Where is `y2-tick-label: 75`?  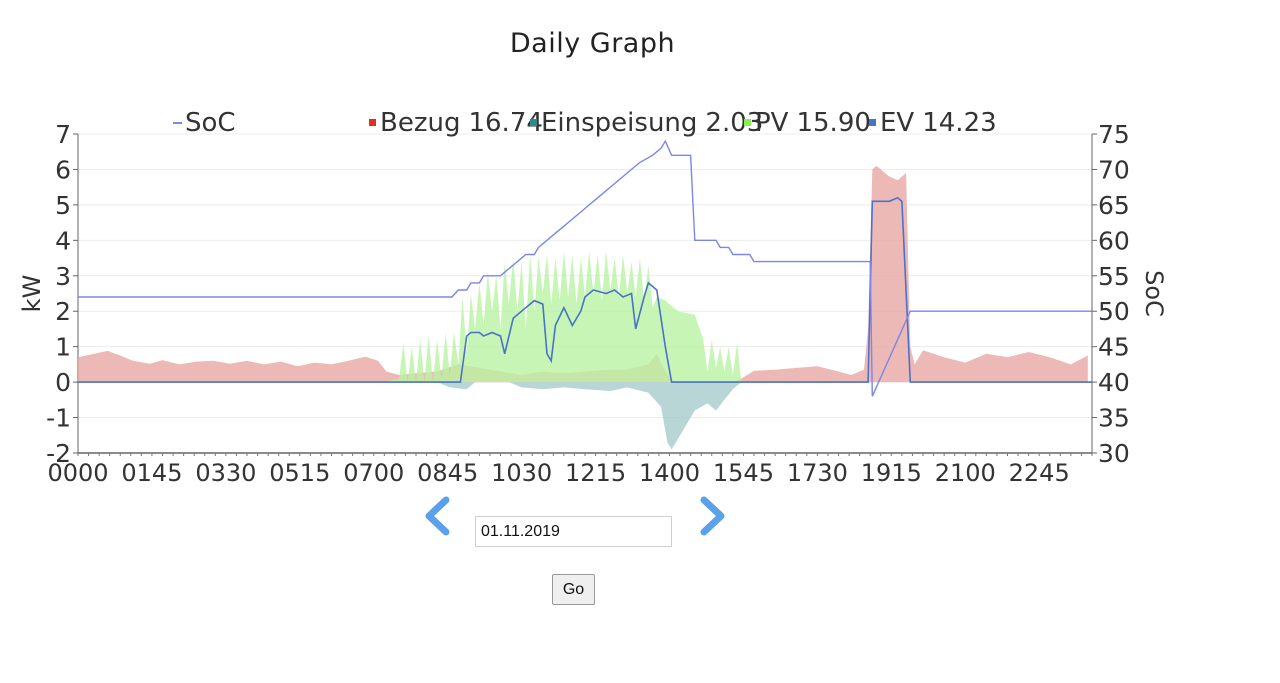
y2-tick-label: 75 is located at coordinates (1114, 134).